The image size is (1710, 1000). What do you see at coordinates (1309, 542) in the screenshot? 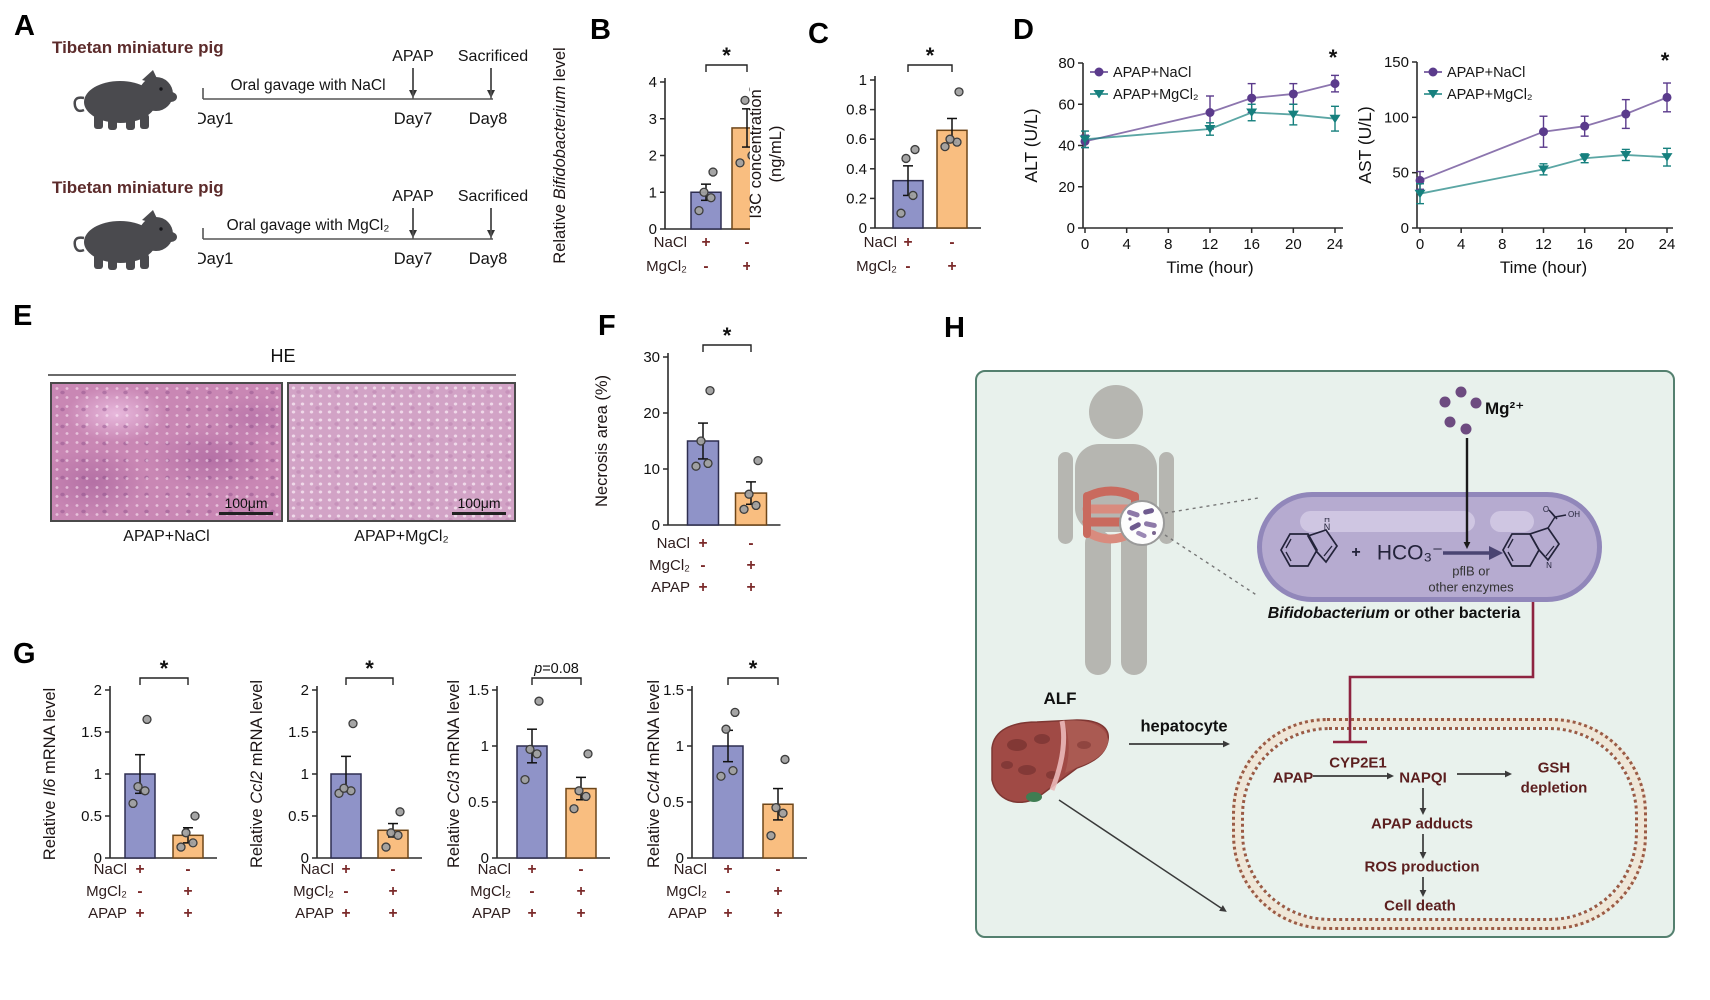
I see `indole-structure-icon: N H` at bounding box center [1309, 542].